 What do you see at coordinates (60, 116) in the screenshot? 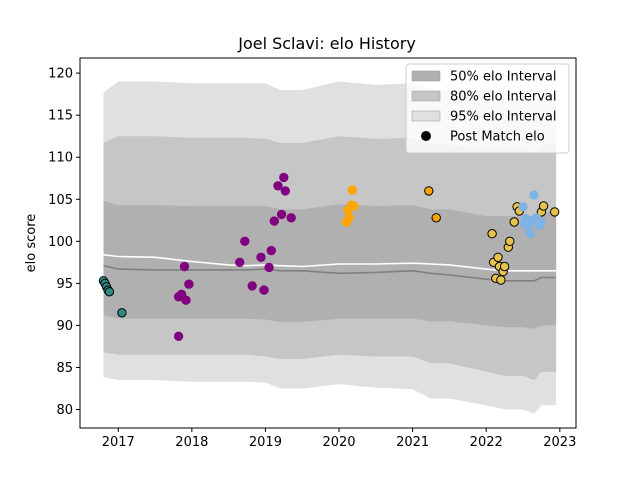
I see `y-tick-label-7: 115` at bounding box center [60, 116].